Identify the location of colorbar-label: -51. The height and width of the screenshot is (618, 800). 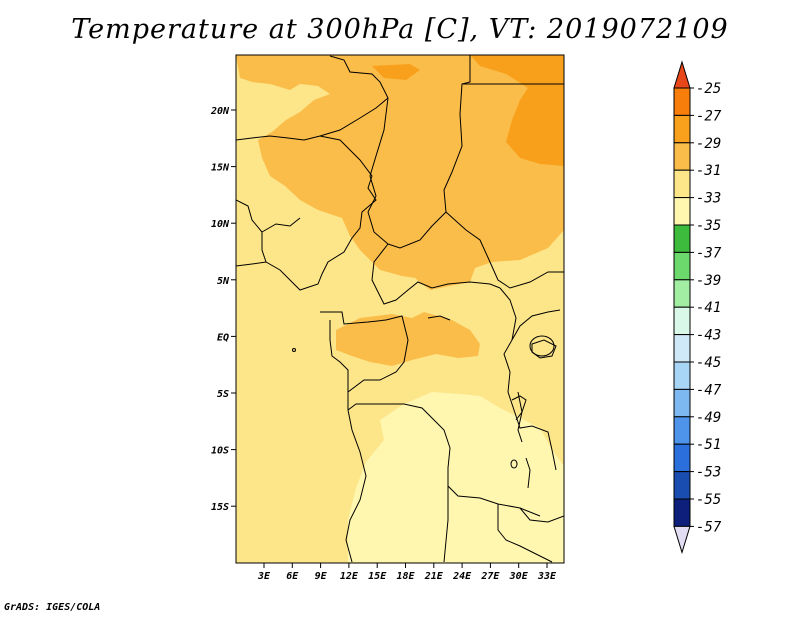
(708, 445).